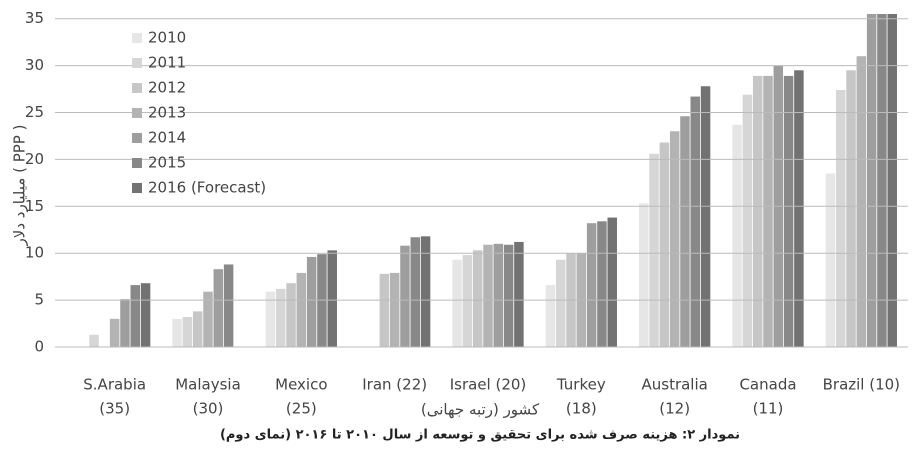  I want to click on x-tick-label: Iran (22), so click(394, 385).